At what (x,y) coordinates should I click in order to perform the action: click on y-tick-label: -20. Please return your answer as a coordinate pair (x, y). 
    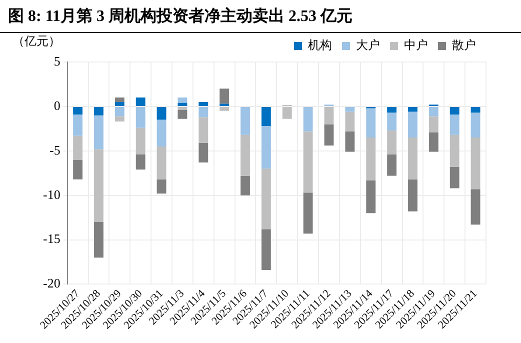
    Looking at the image, I should click on (51, 283).